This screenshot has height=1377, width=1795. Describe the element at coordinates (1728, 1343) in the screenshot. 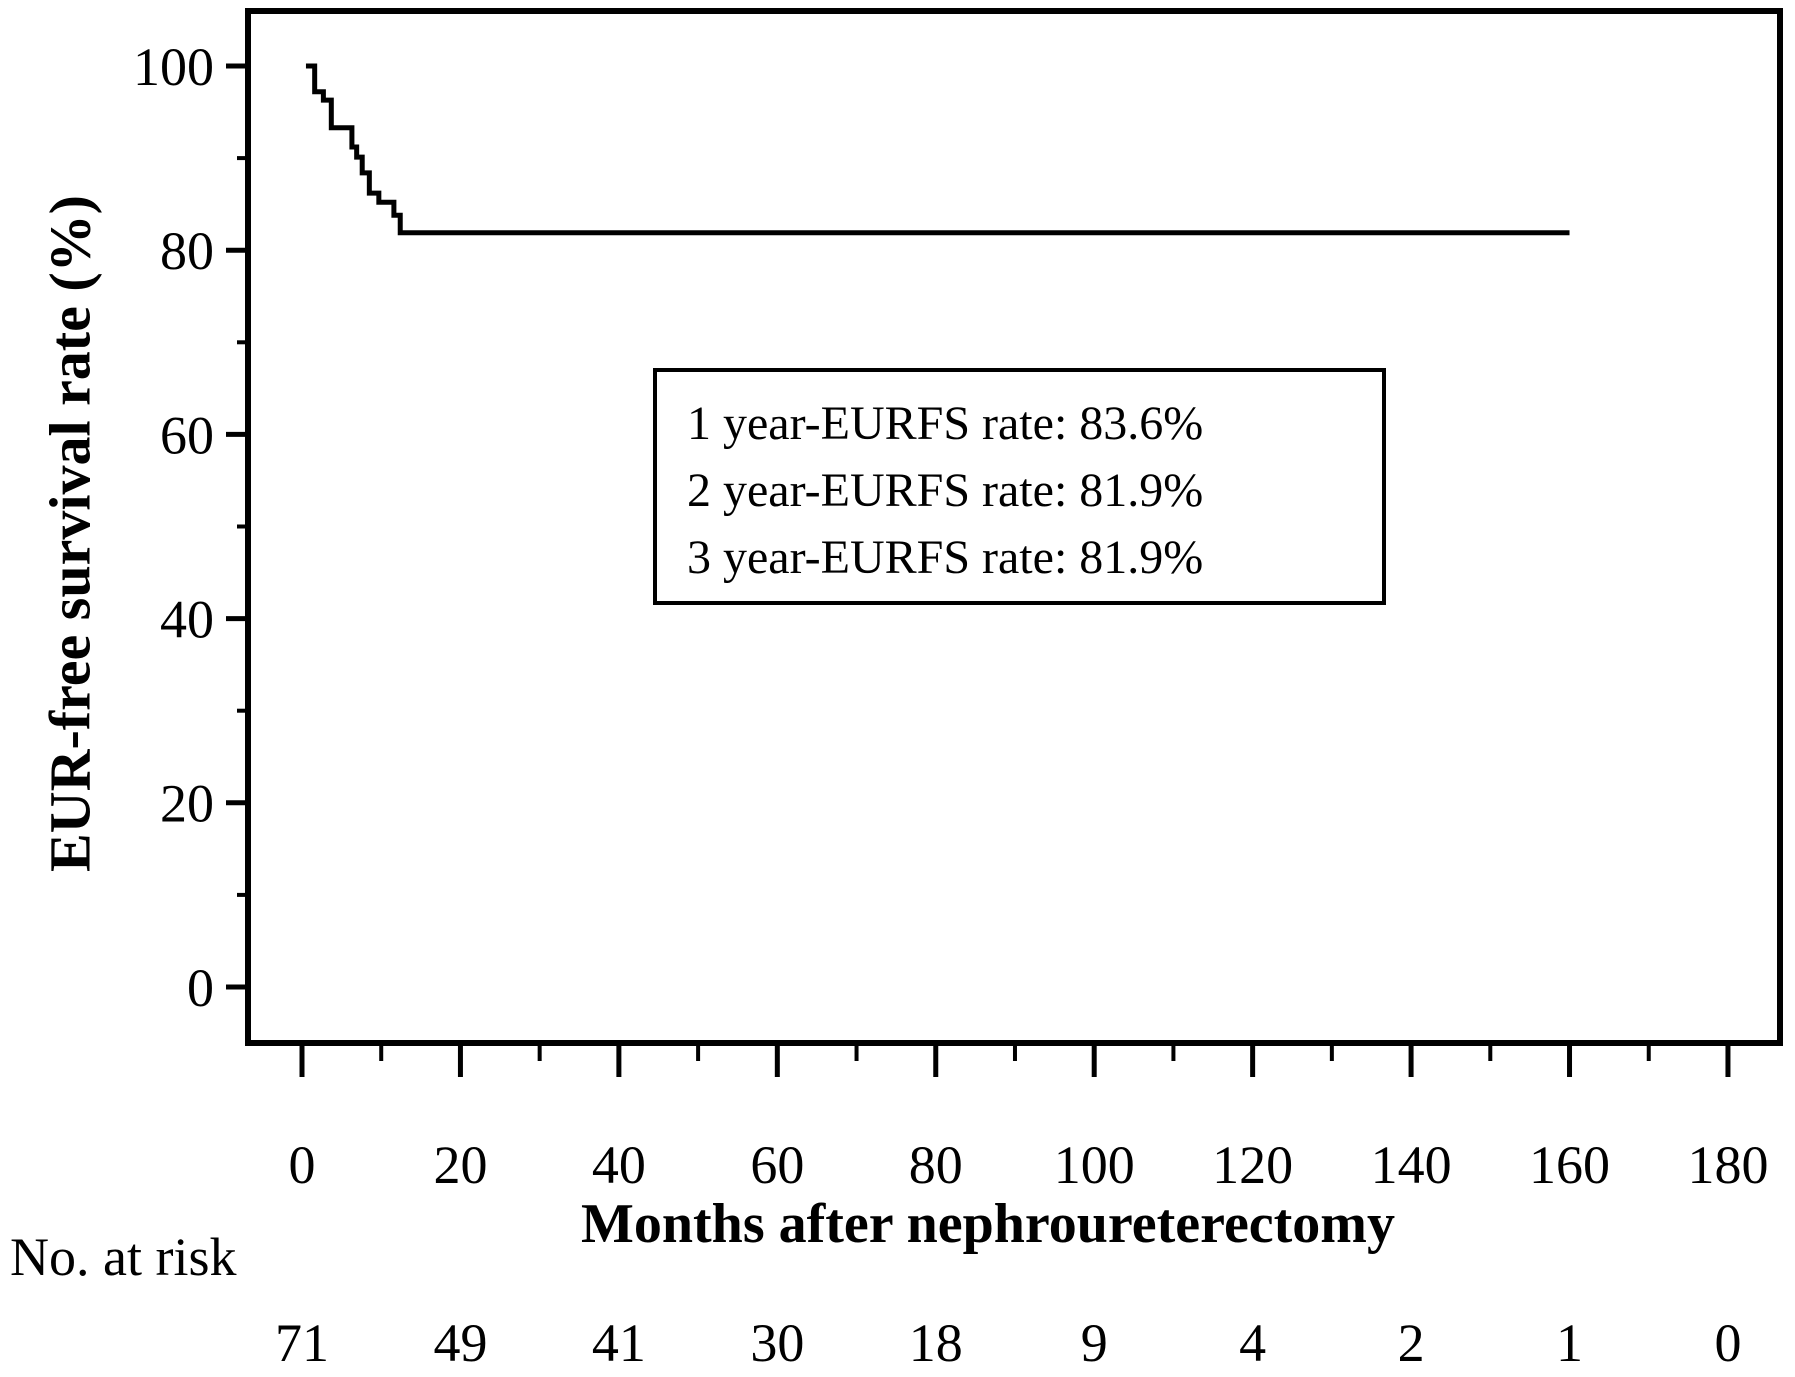

I see `at-risk-count: 0` at that location.